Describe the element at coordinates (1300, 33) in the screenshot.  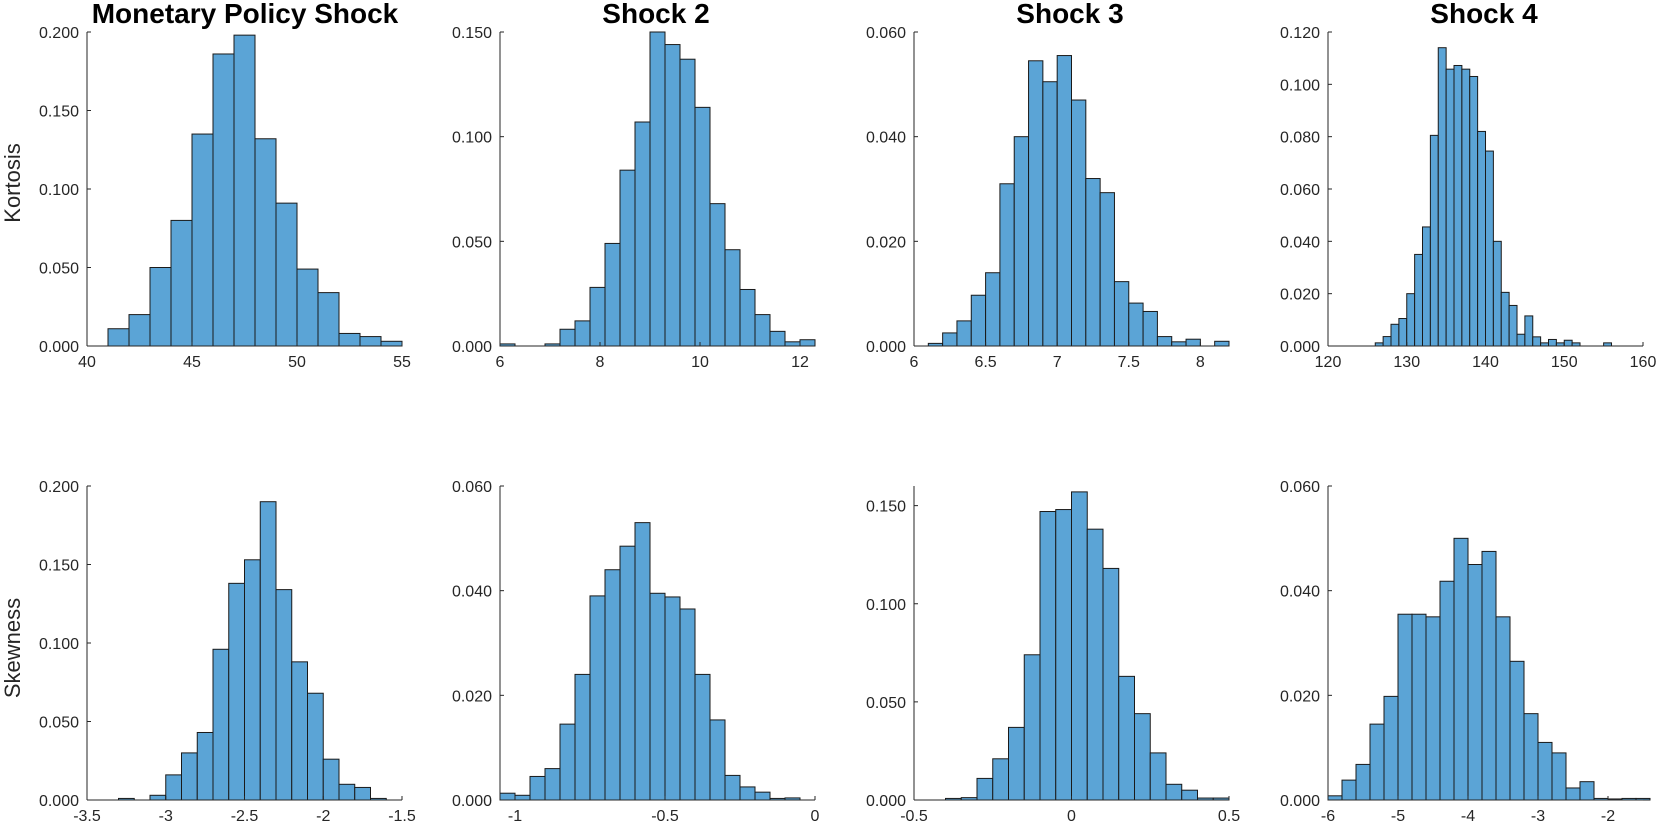
I see `y-tick-label: 0.120` at that location.